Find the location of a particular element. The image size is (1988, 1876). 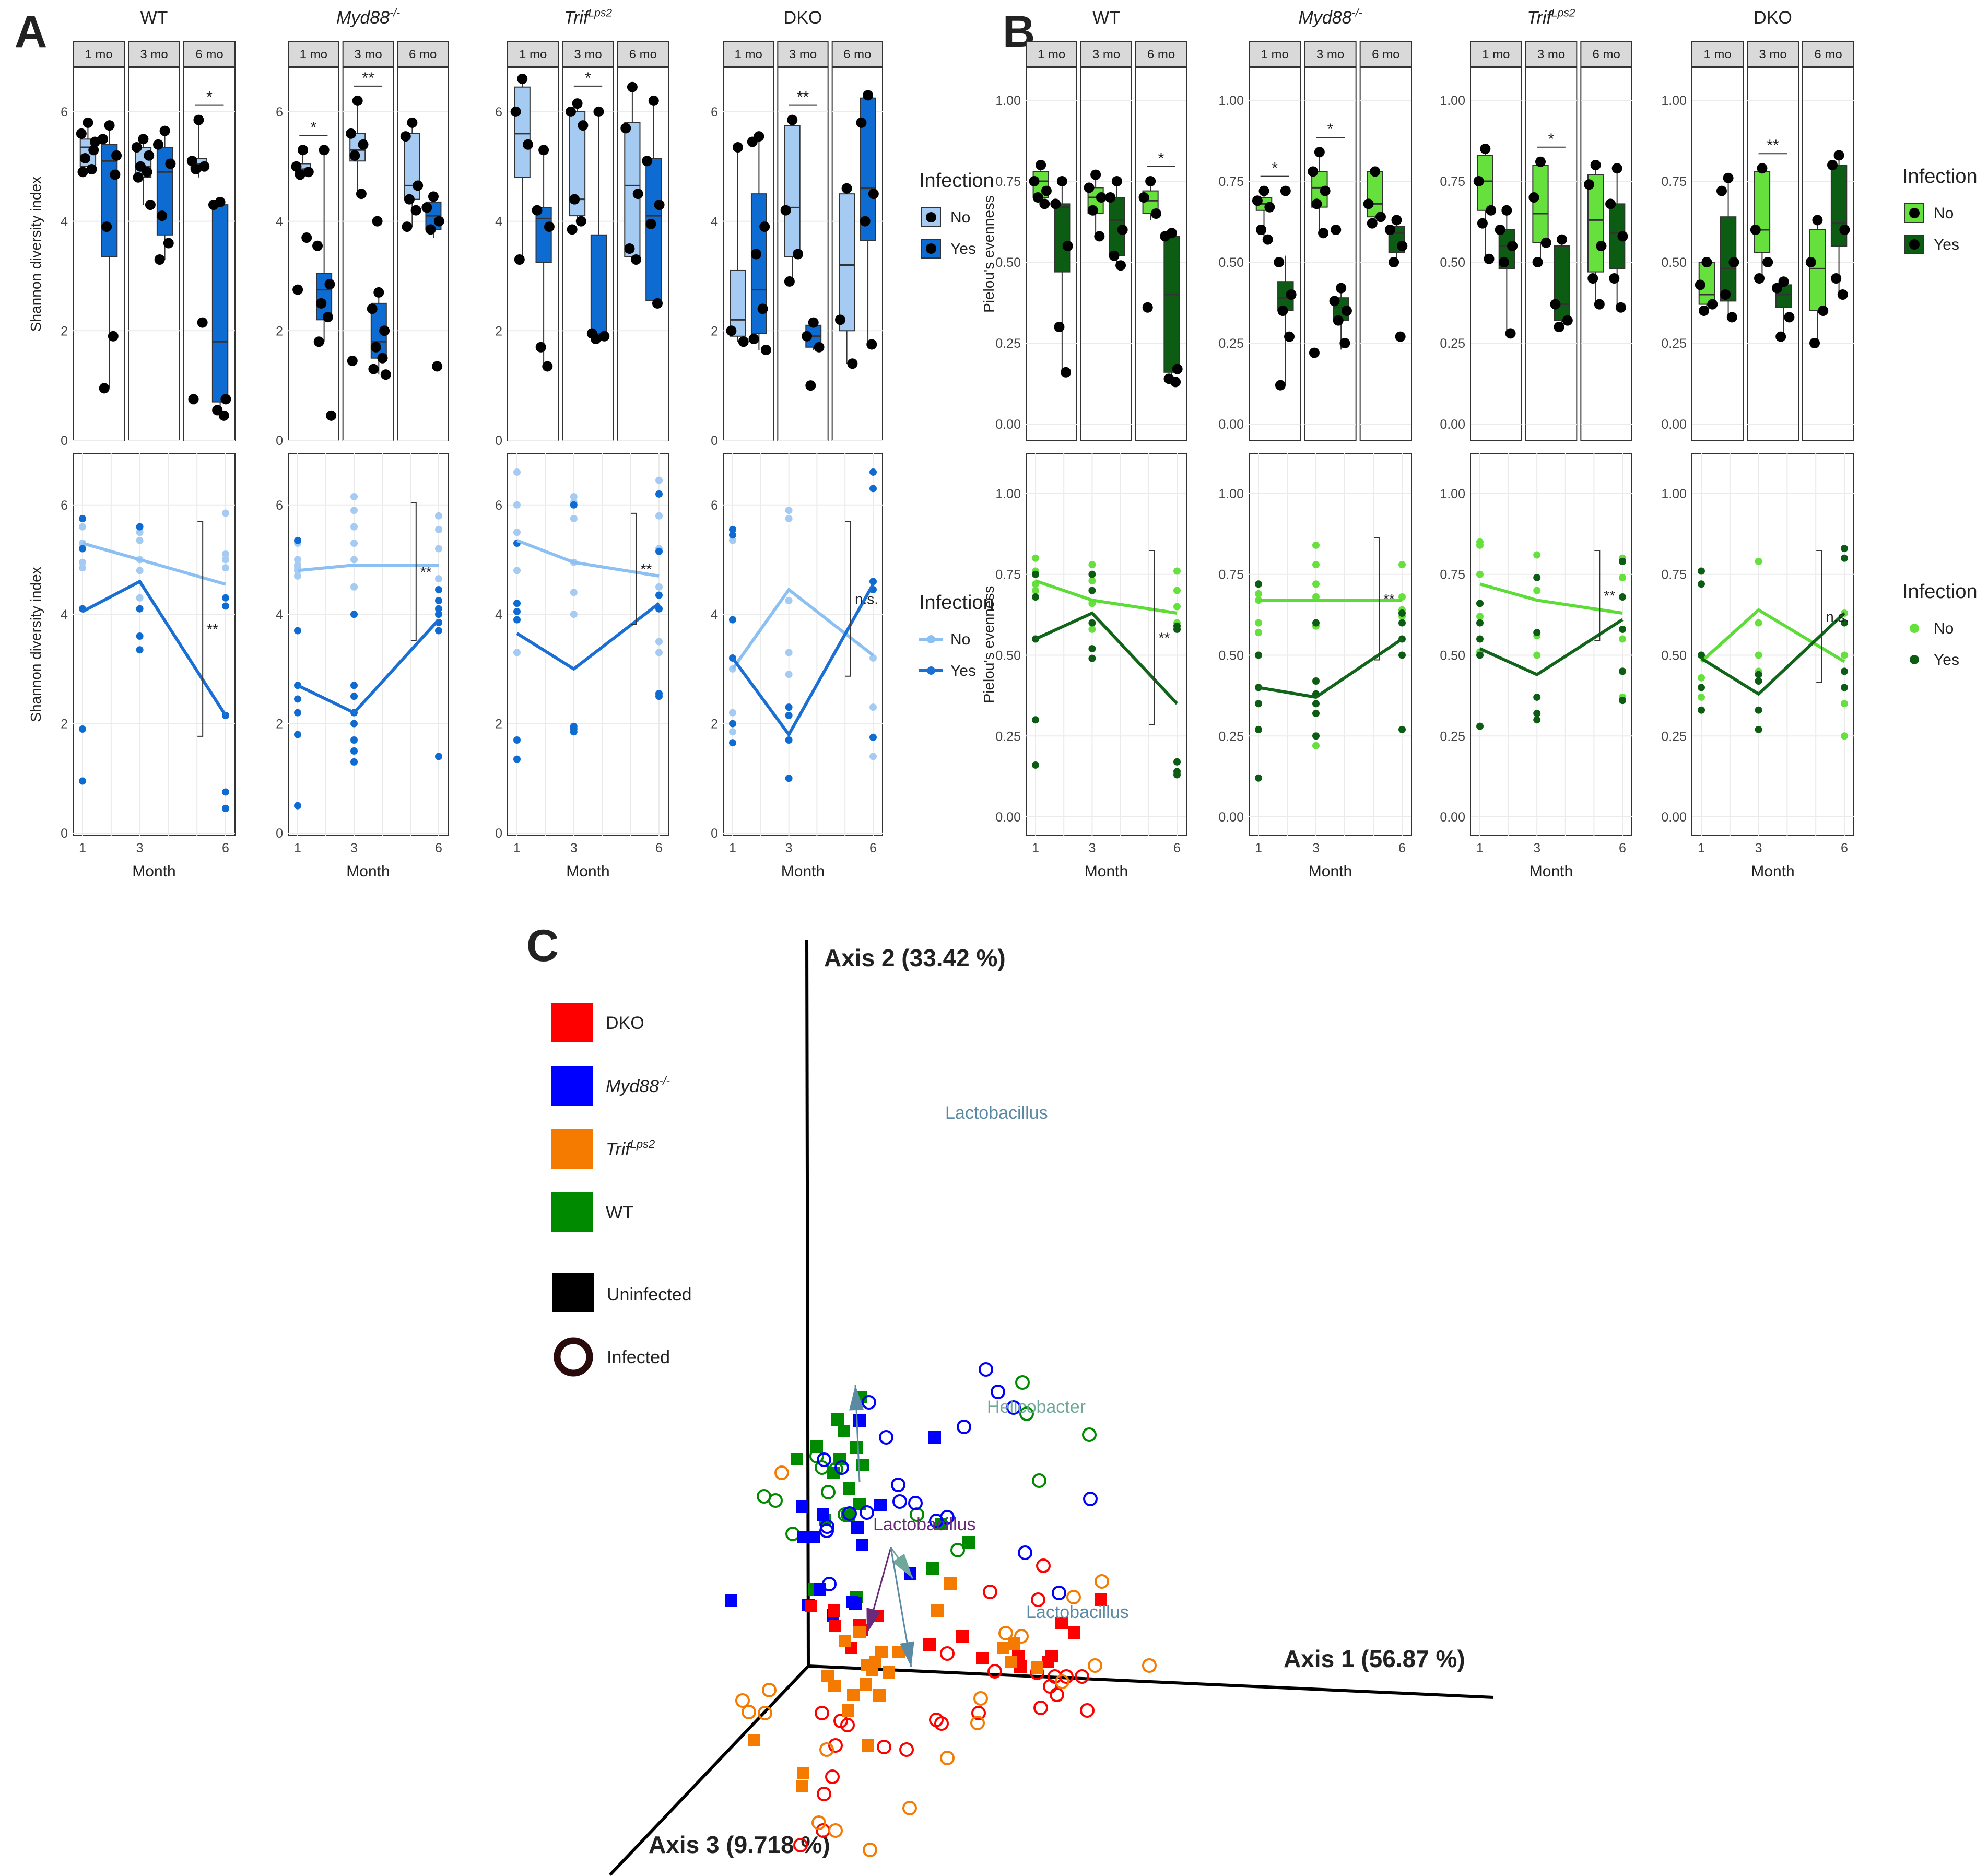

legend-label-DKO: DKO is located at coordinates (625, 1023).